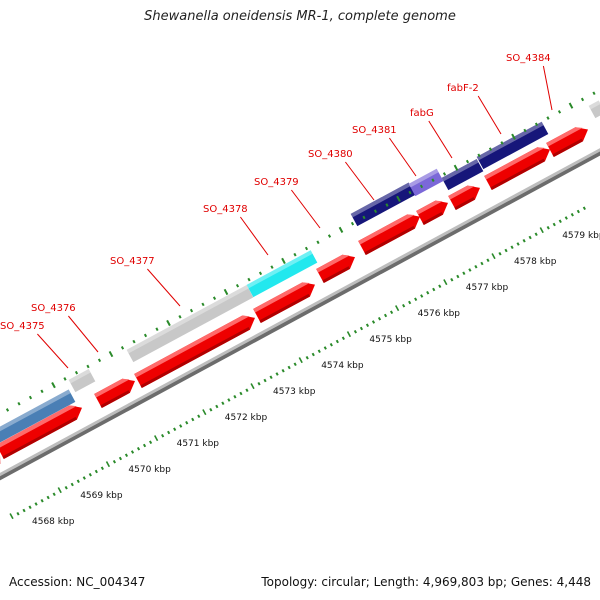 The height and width of the screenshot is (600, 600). Describe the element at coordinates (246, 418) in the screenshot. I see `kbp-tick-label: 4572 kbp` at that location.